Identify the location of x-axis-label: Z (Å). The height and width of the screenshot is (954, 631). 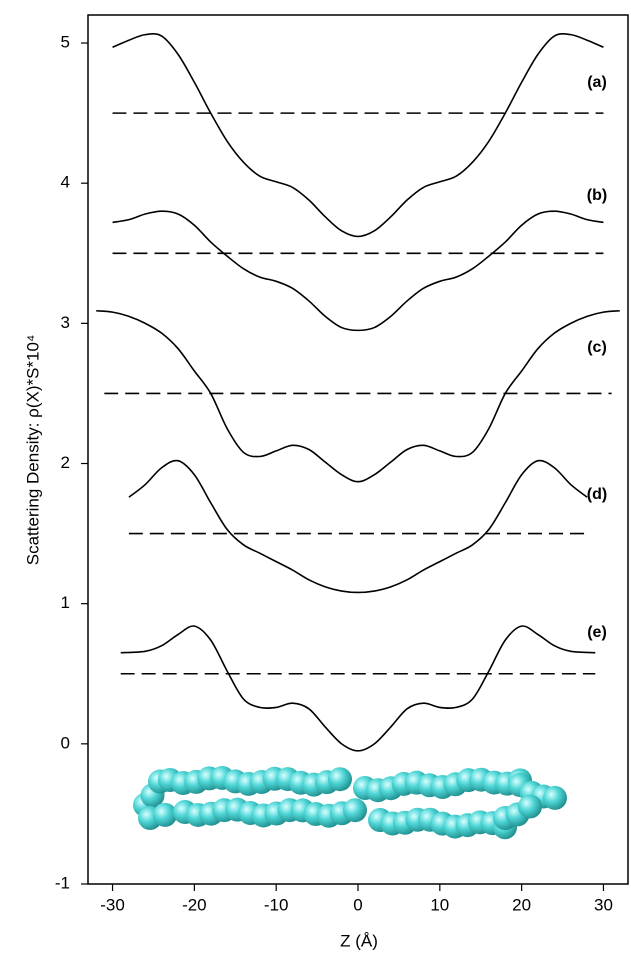
(359, 940).